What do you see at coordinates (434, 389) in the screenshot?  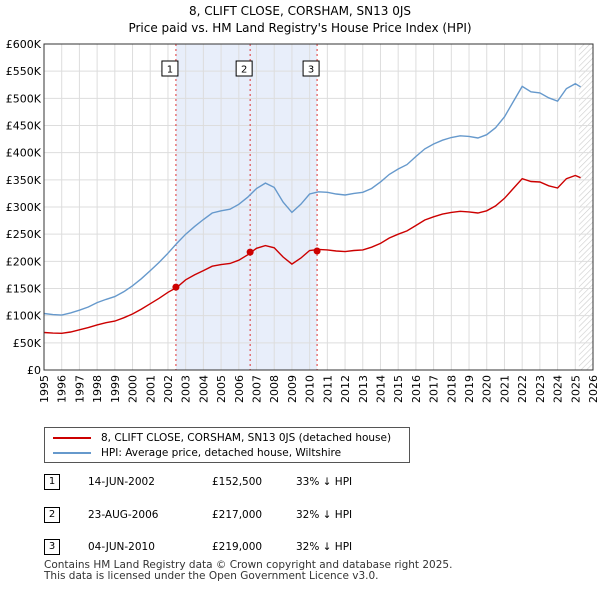 I see `x-tick-label: 2017` at bounding box center [434, 389].